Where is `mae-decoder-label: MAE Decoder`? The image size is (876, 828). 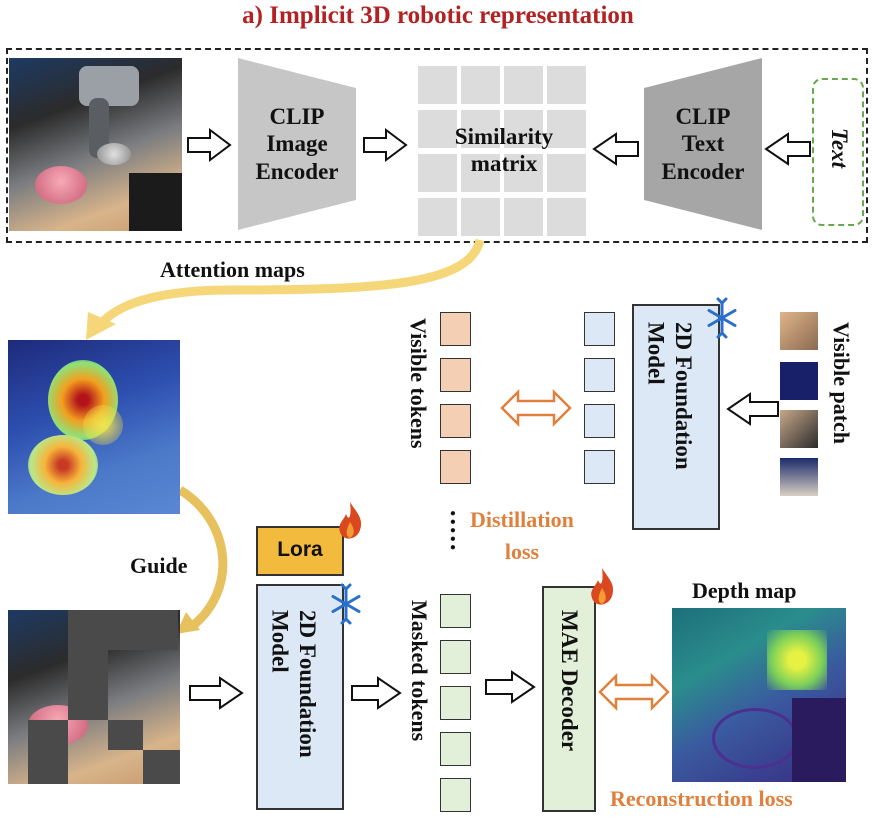 mae-decoder-label: MAE Decoder is located at coordinates (569, 681).